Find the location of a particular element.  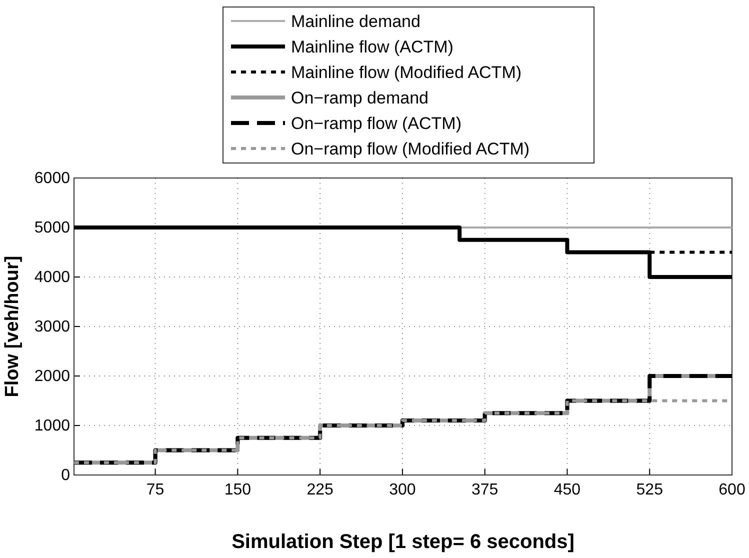

legend-label: Mainline demand is located at coordinates (355, 21).